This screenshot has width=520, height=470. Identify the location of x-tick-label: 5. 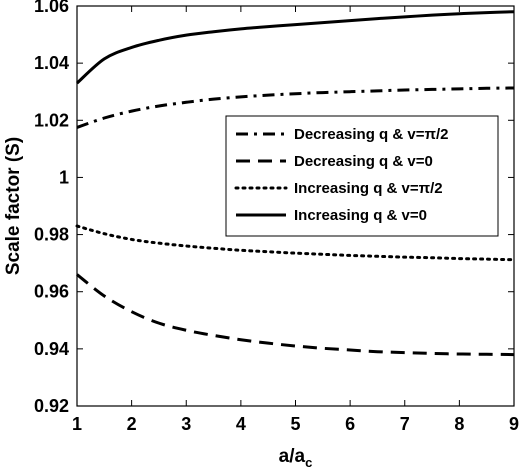
(295, 424).